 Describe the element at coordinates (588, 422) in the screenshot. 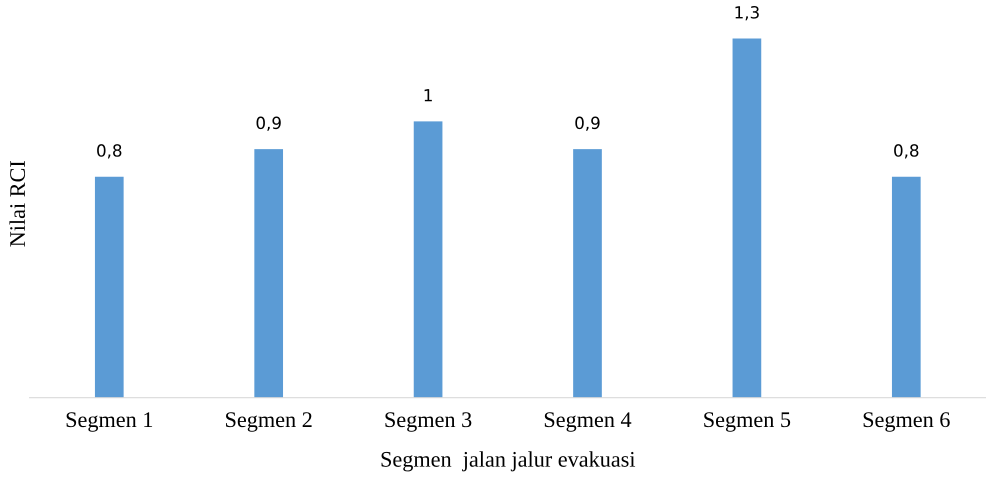

I see `x-tick-label: Segmen 4` at that location.